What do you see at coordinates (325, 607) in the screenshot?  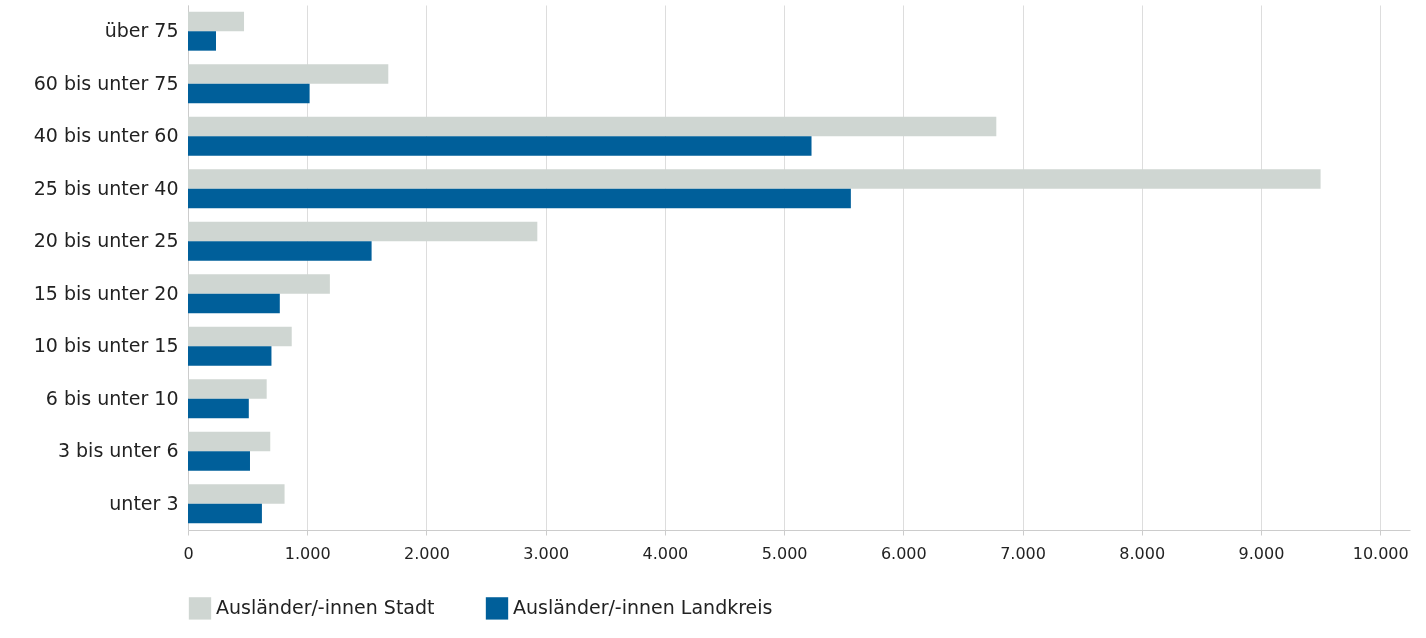 I see `legend-label: Ausländer/-innen Stadt` at bounding box center [325, 607].